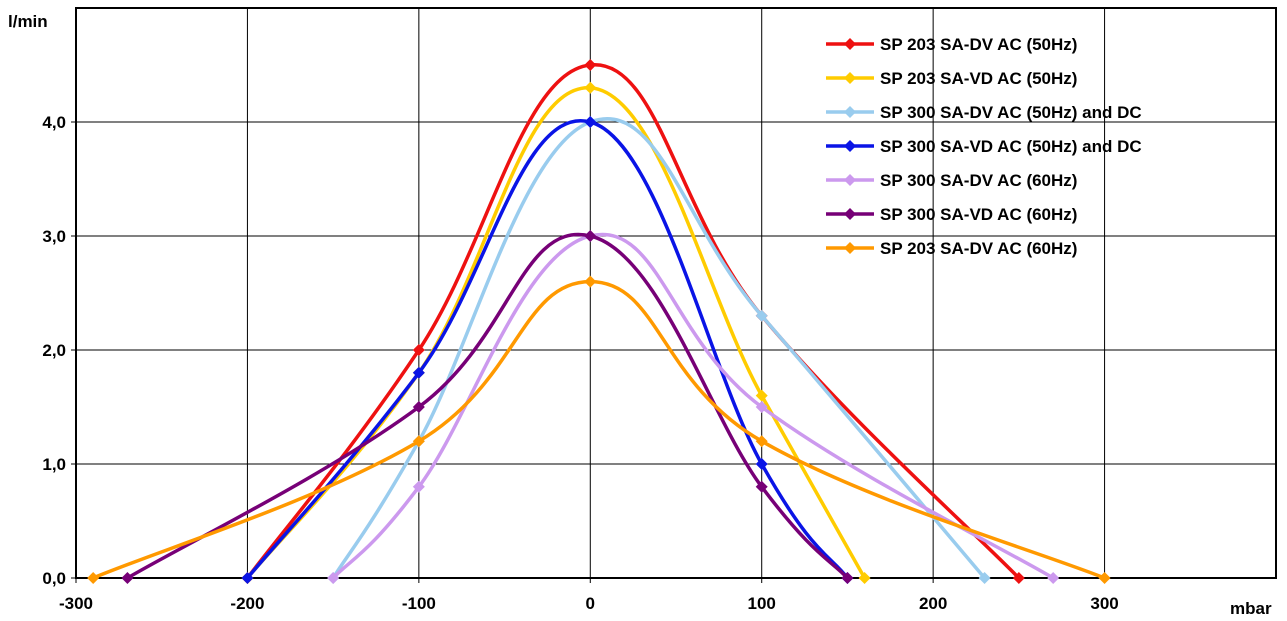 The width and height of the screenshot is (1287, 621). What do you see at coordinates (419, 603) in the screenshot?
I see `x-tick-label: -100` at bounding box center [419, 603].